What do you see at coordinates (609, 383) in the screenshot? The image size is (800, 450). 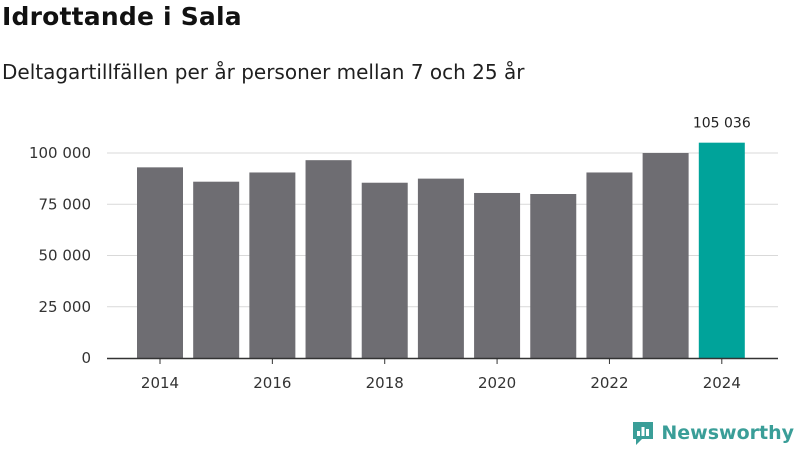 I see `x-tick-label: 2022` at bounding box center [609, 383].